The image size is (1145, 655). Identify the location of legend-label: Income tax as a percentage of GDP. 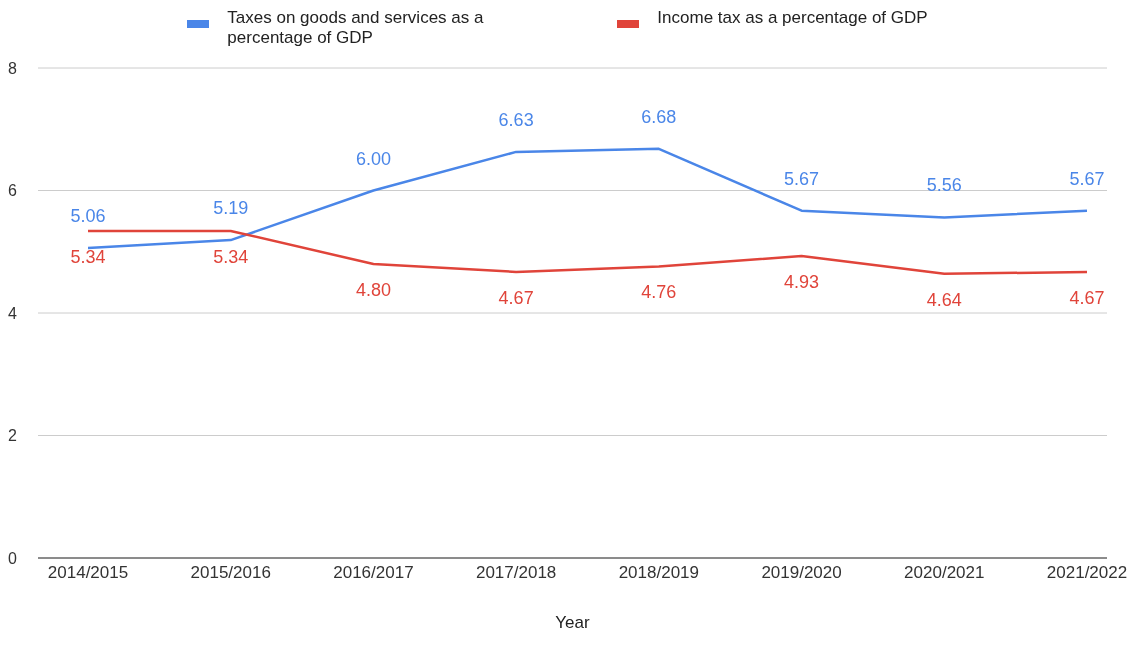
(792, 18).